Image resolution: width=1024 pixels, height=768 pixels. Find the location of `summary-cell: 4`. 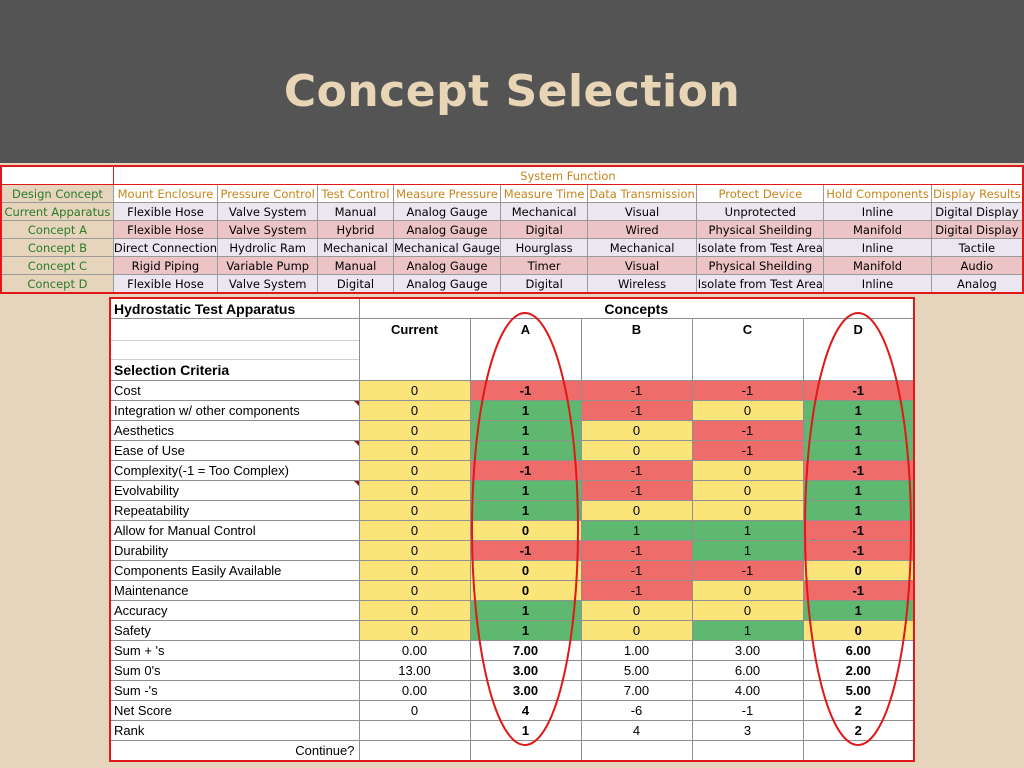

summary-cell: 4 is located at coordinates (636, 730).